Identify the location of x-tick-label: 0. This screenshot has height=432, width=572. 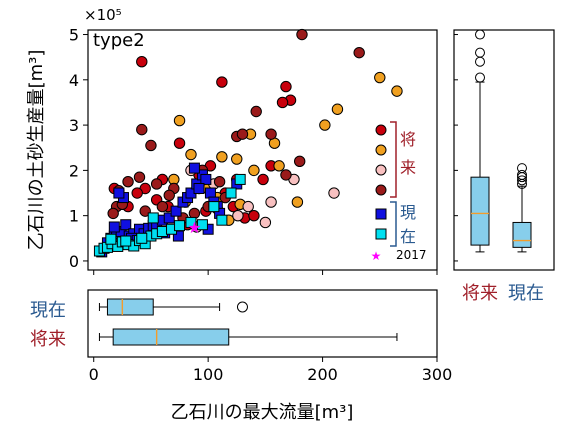
(94, 374).